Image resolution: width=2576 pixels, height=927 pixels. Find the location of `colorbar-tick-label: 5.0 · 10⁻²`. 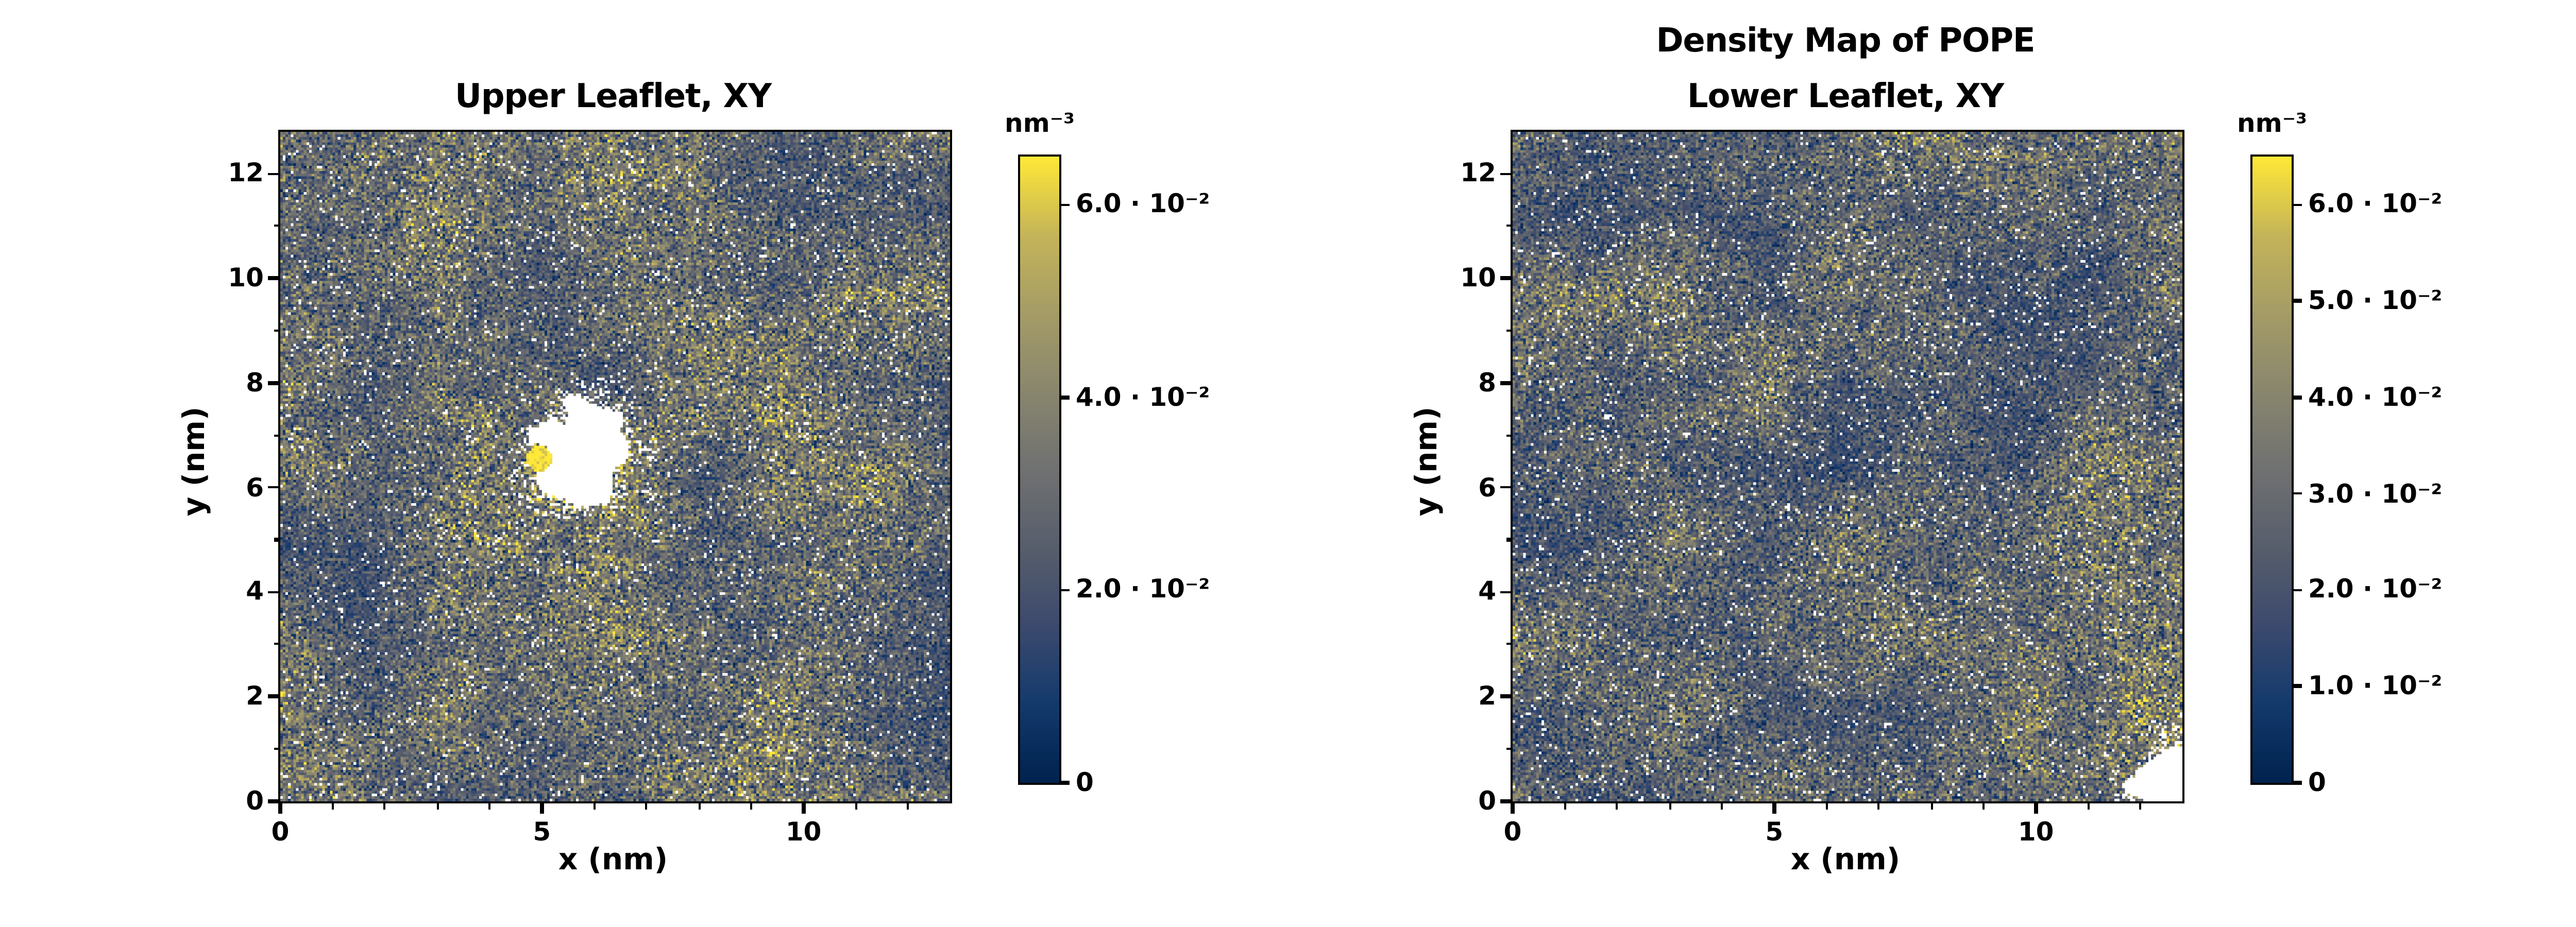

colorbar-tick-label: 5.0 · 10⁻² is located at coordinates (2375, 300).